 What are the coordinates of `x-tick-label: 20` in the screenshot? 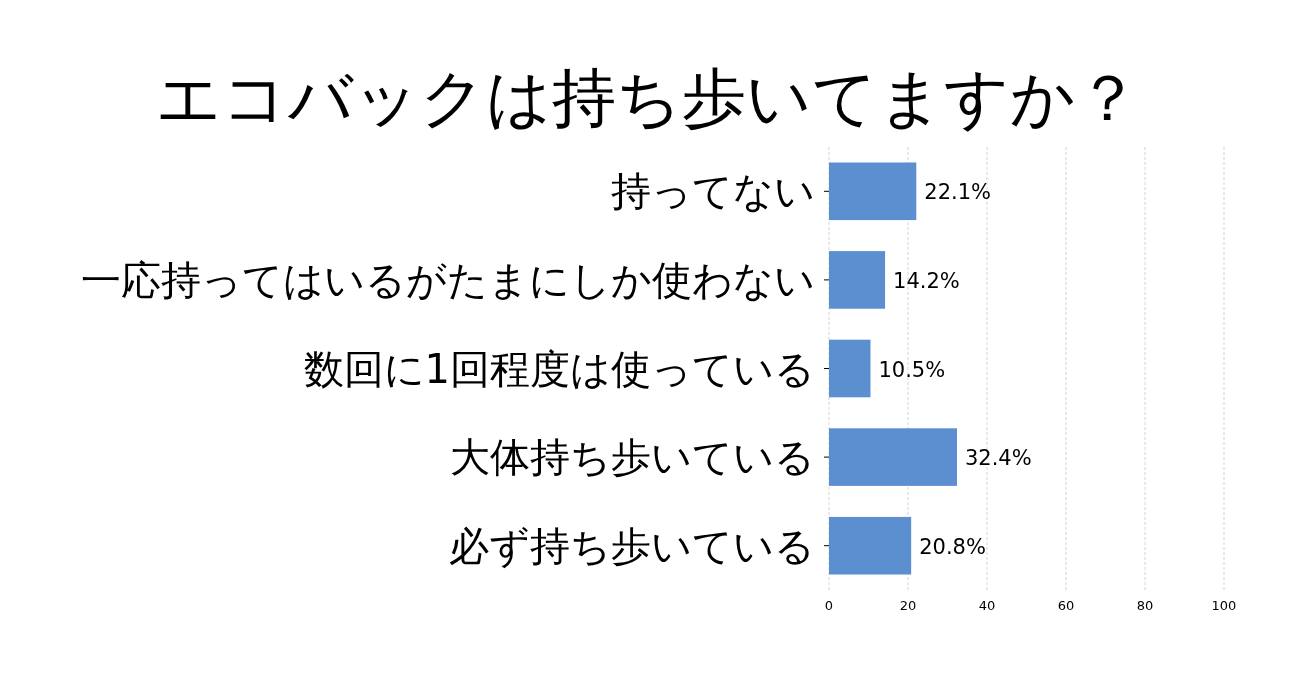 It's located at (908, 605).